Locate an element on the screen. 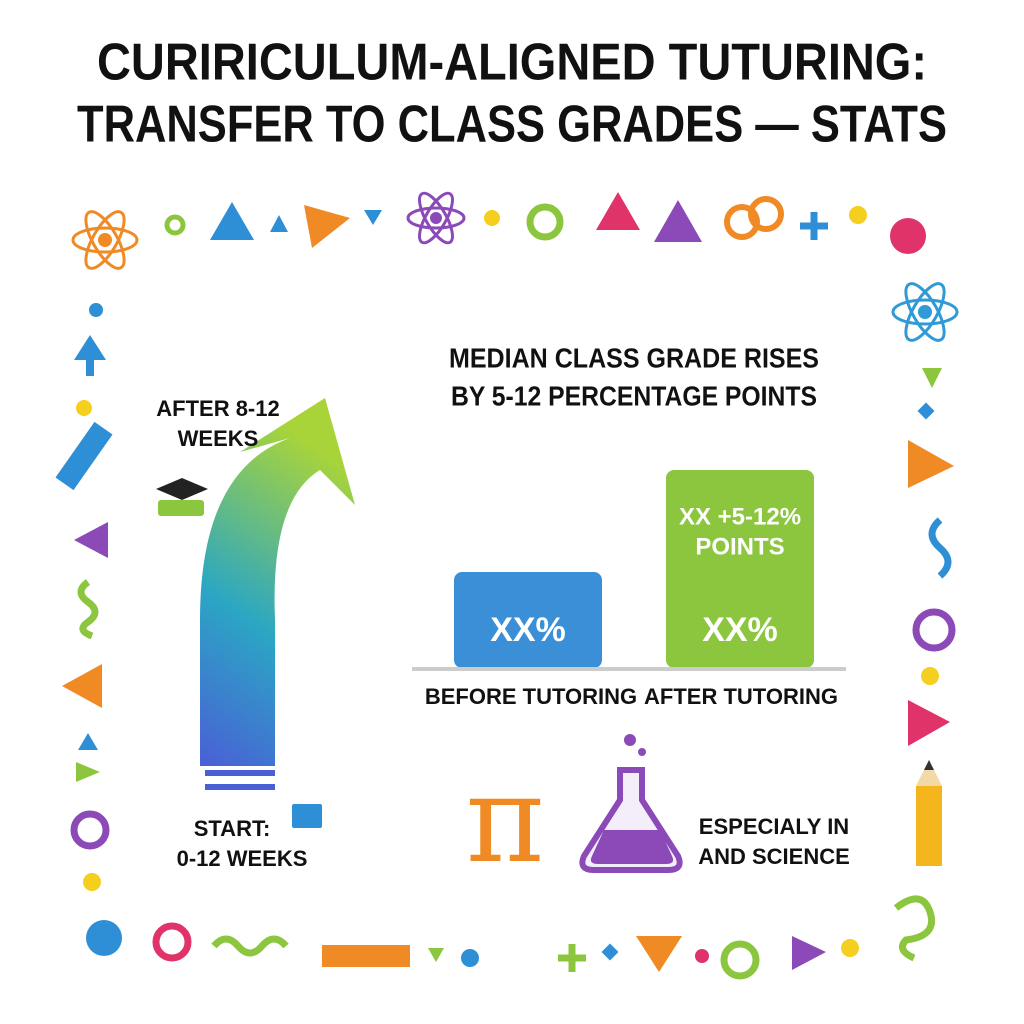 This screenshot has width=1024, height=1024. arrow-start-label: 0-12 WEEKS is located at coordinates (242, 858).